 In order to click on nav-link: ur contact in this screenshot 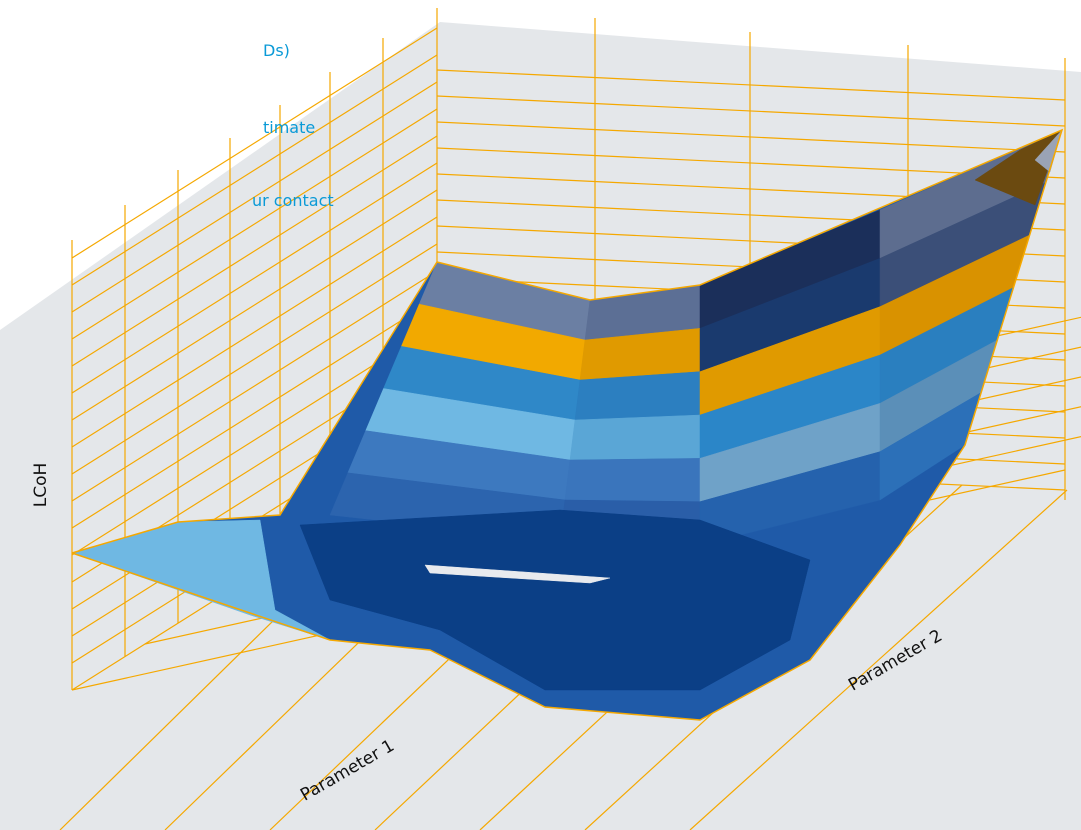, I will do `click(293, 200)`.